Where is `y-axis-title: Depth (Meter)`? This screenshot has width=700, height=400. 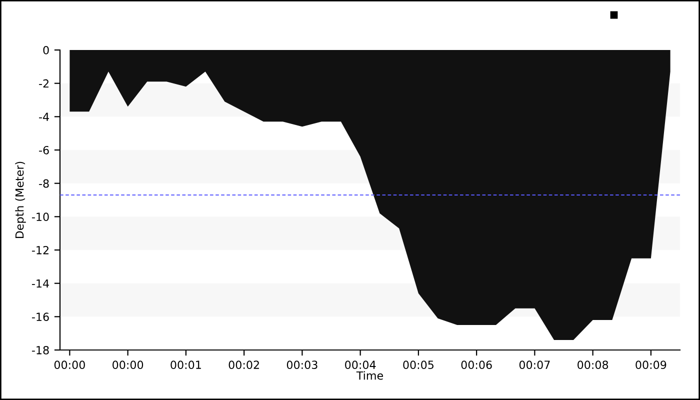
y-axis-title: Depth (Meter) is located at coordinates (20, 200).